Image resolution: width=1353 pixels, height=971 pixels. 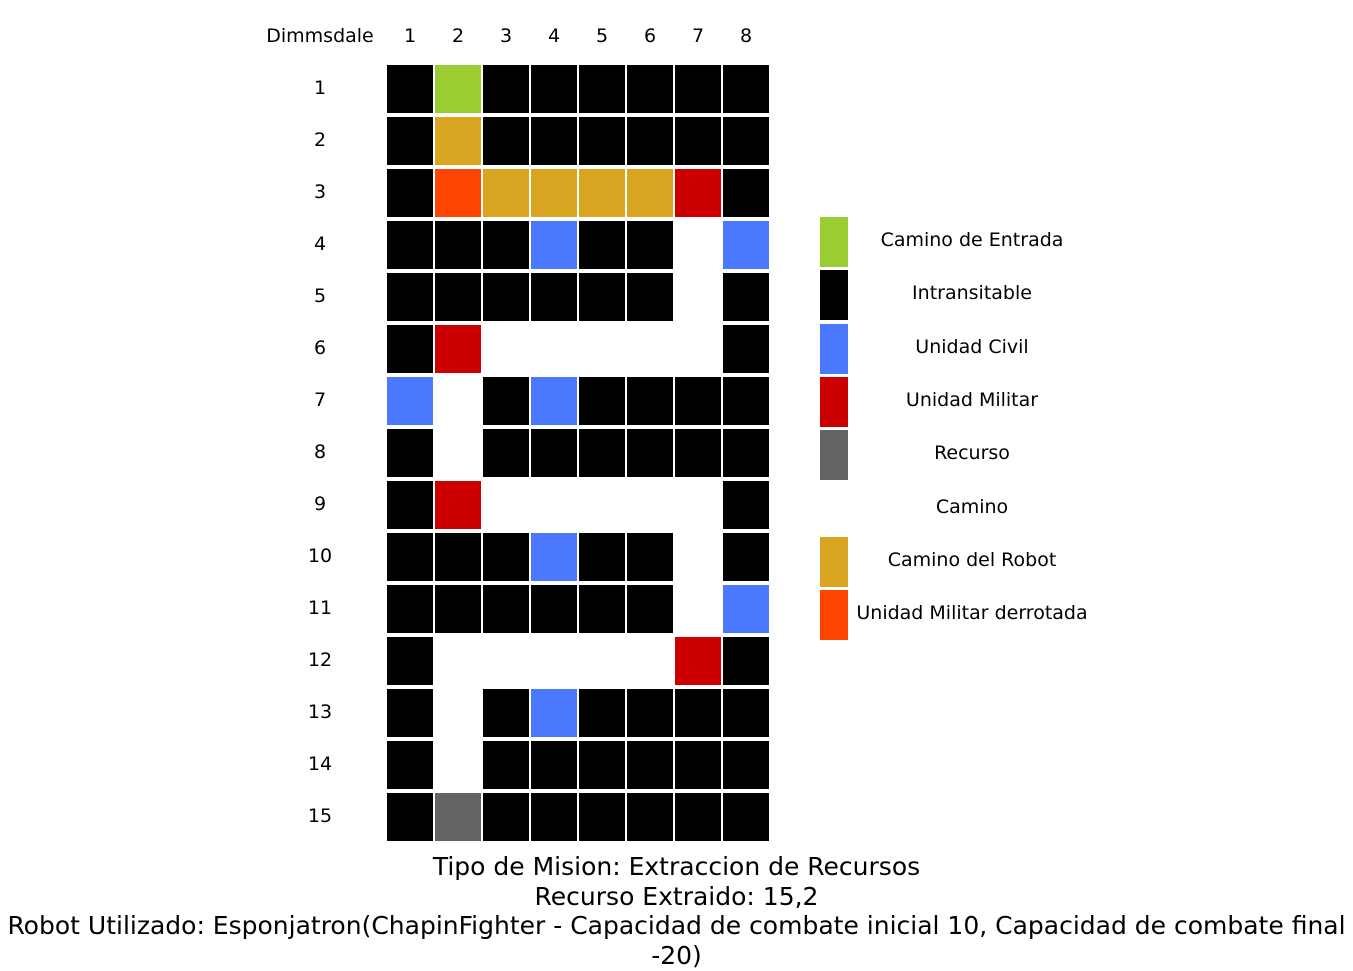 I want to click on column-header: 4, so click(x=554, y=36).